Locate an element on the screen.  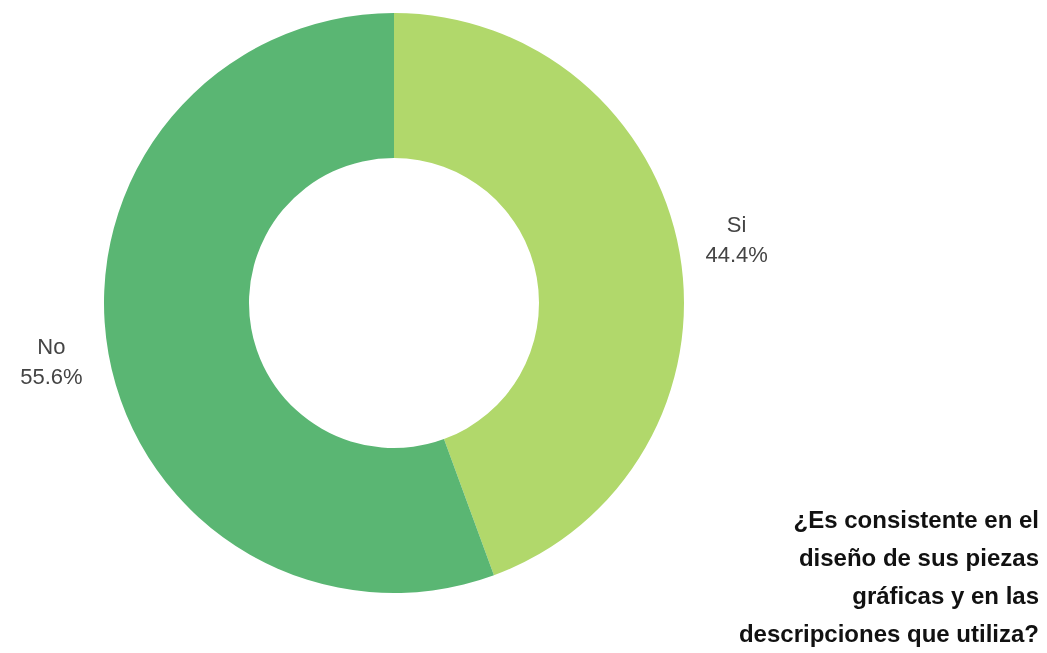
text: ¿Es consistente en el diseño de sus piezas gráficas y en las descripciones que utiliza? is located at coordinates (888, 577).